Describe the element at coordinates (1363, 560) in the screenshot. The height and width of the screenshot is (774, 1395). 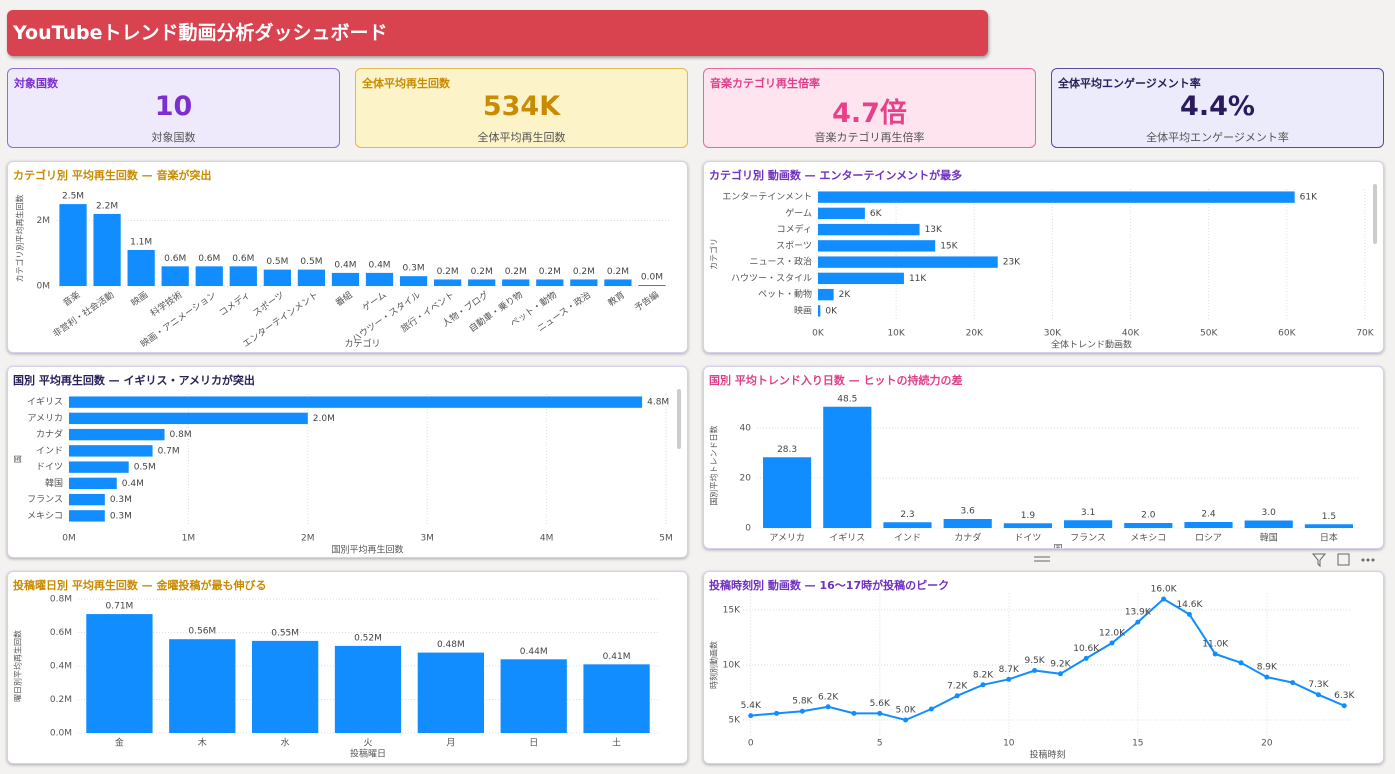
I see `more-icon` at that location.